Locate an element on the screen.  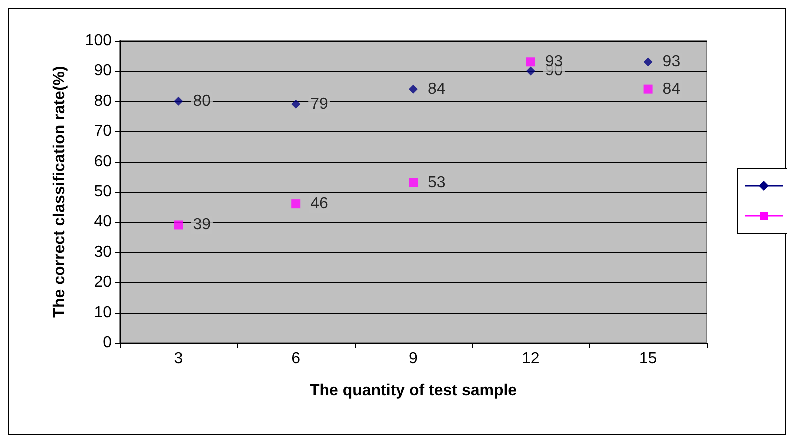
y-tick-label: 0 is located at coordinates (107, 343).